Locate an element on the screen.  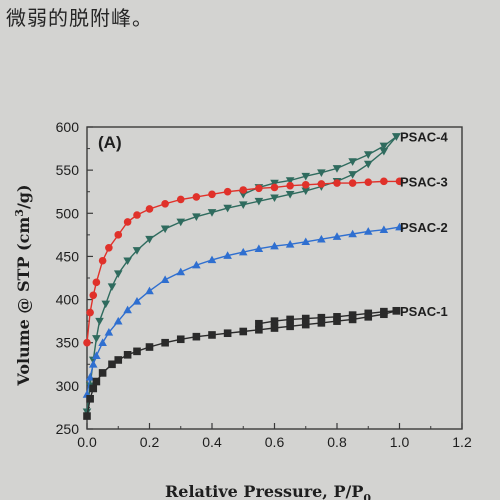
adsorption-line is located at coordinates (241, 363).